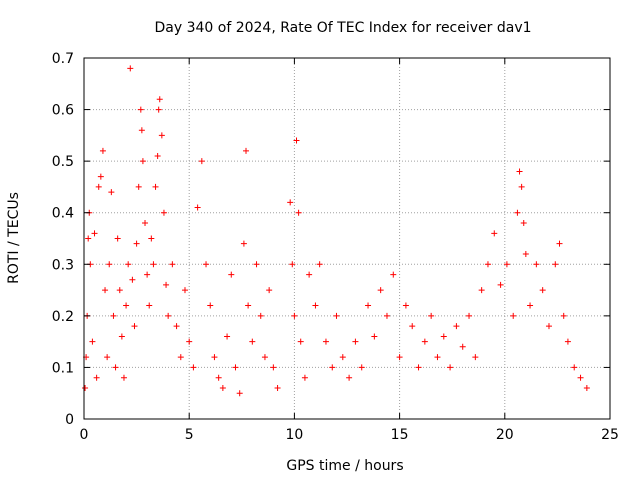 The height and width of the screenshot is (480, 640). Describe the element at coordinates (63, 111) in the screenshot. I see `y-tick-label: 0.6` at that location.